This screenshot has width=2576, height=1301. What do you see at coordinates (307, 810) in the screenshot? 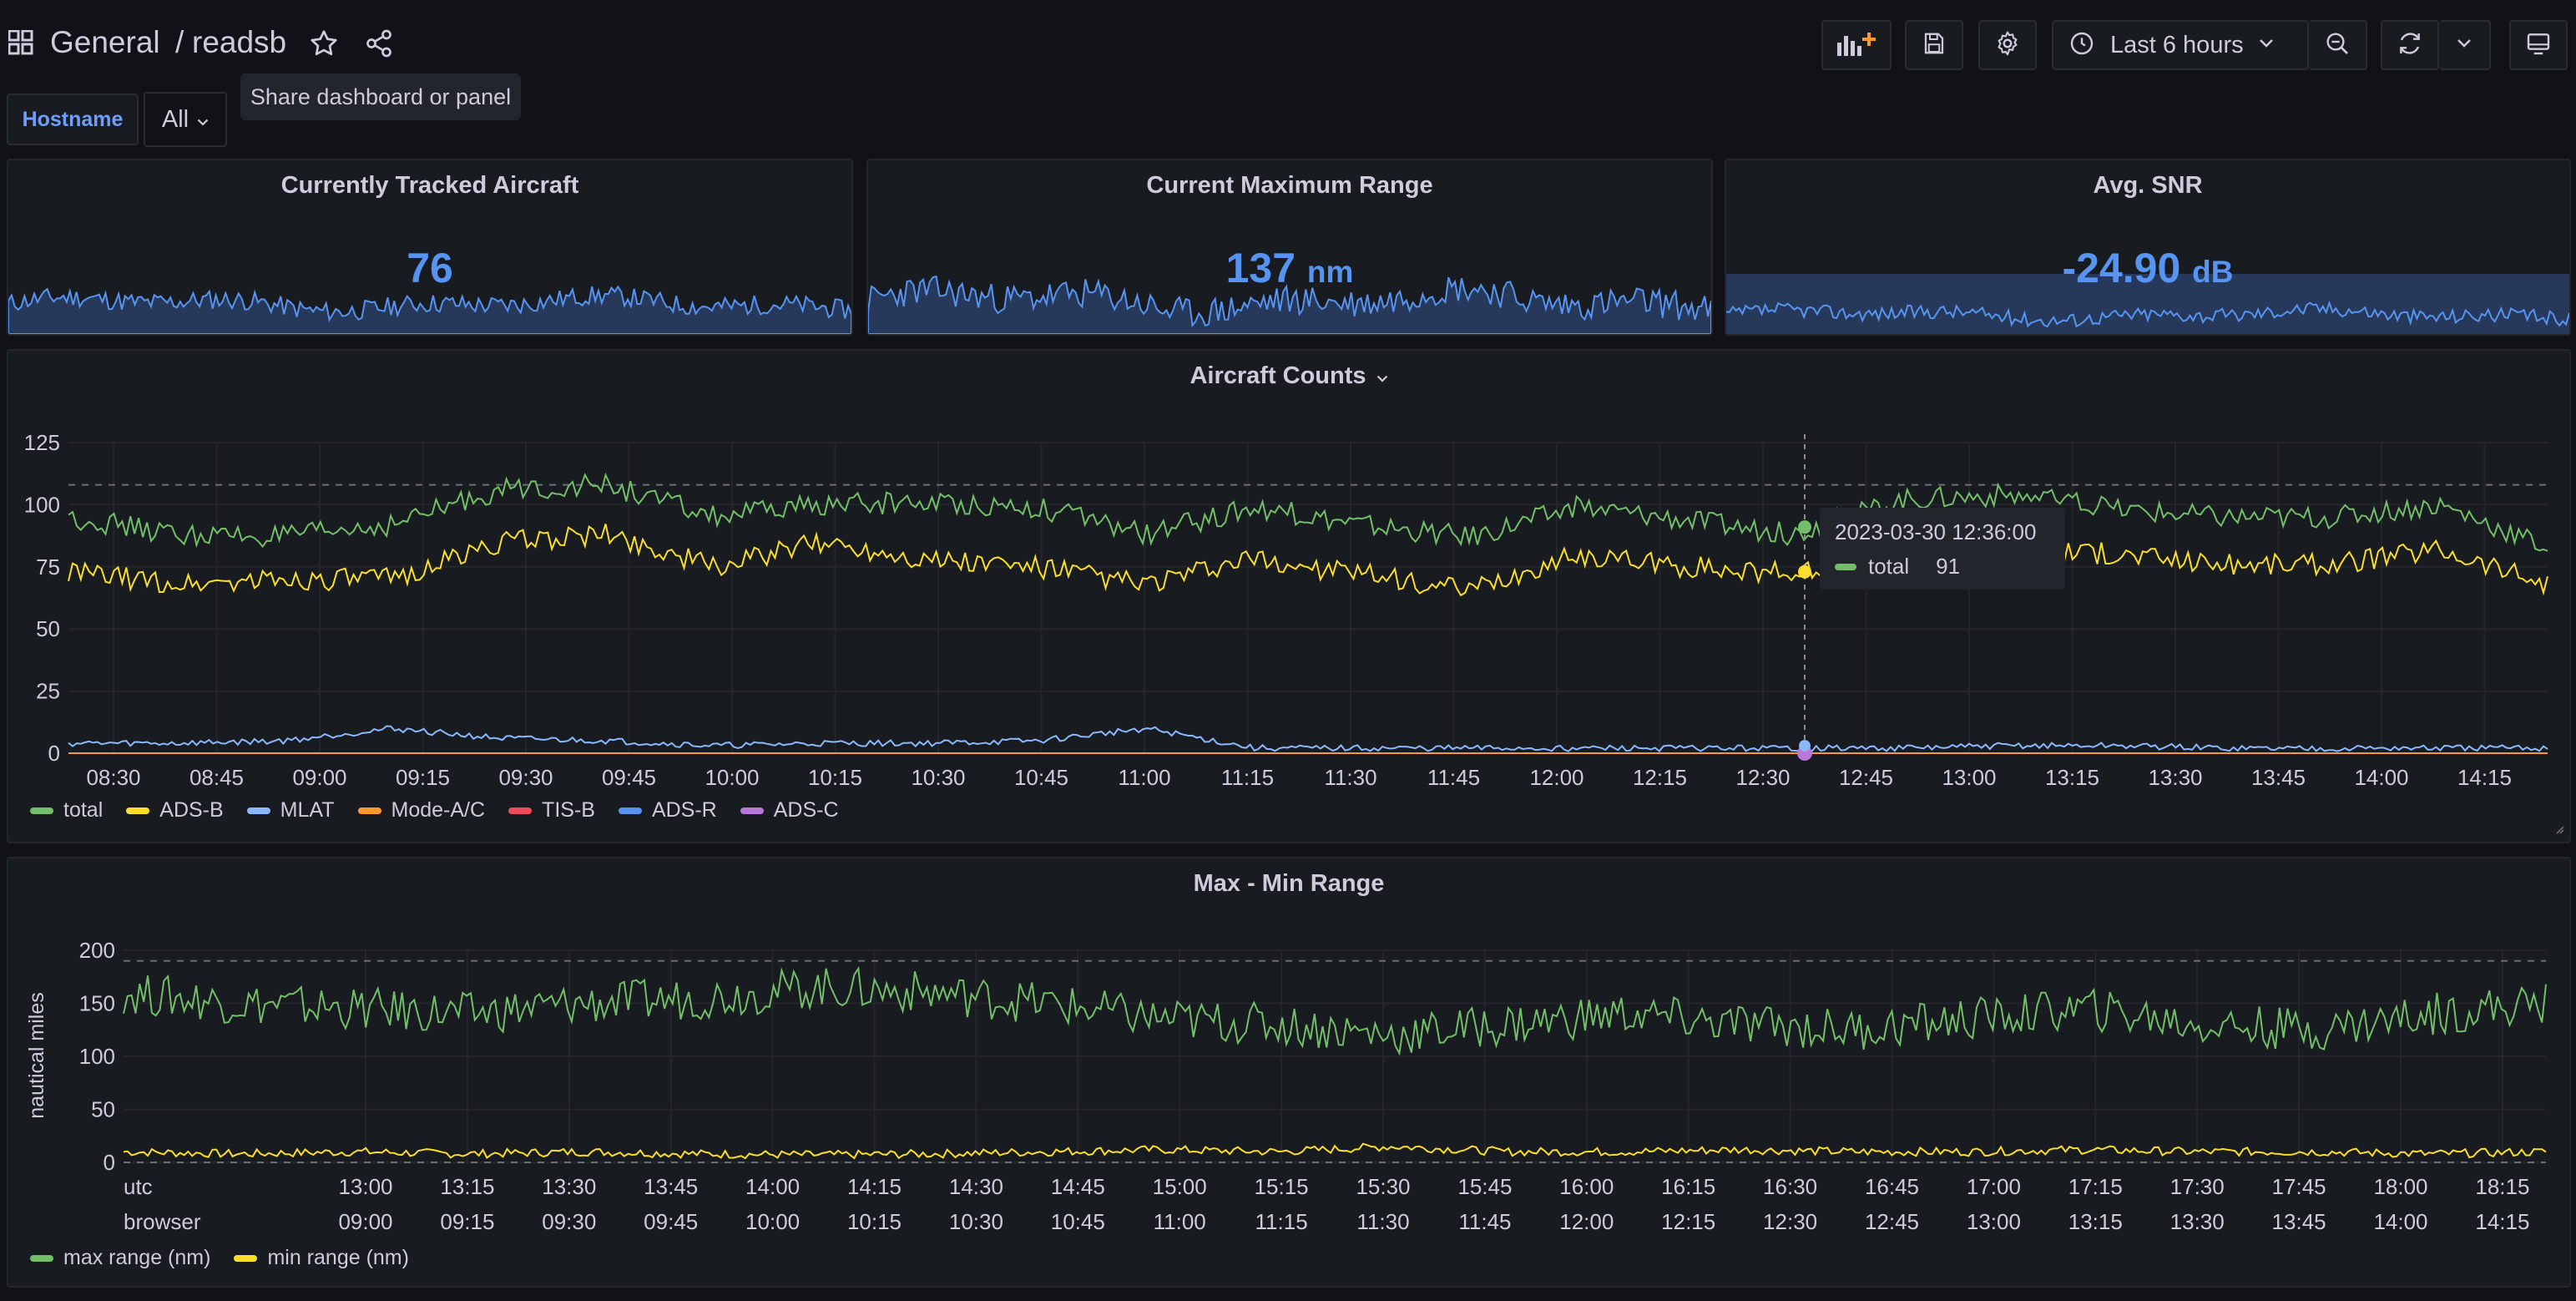
I see `legend-label: MLAT` at bounding box center [307, 810].